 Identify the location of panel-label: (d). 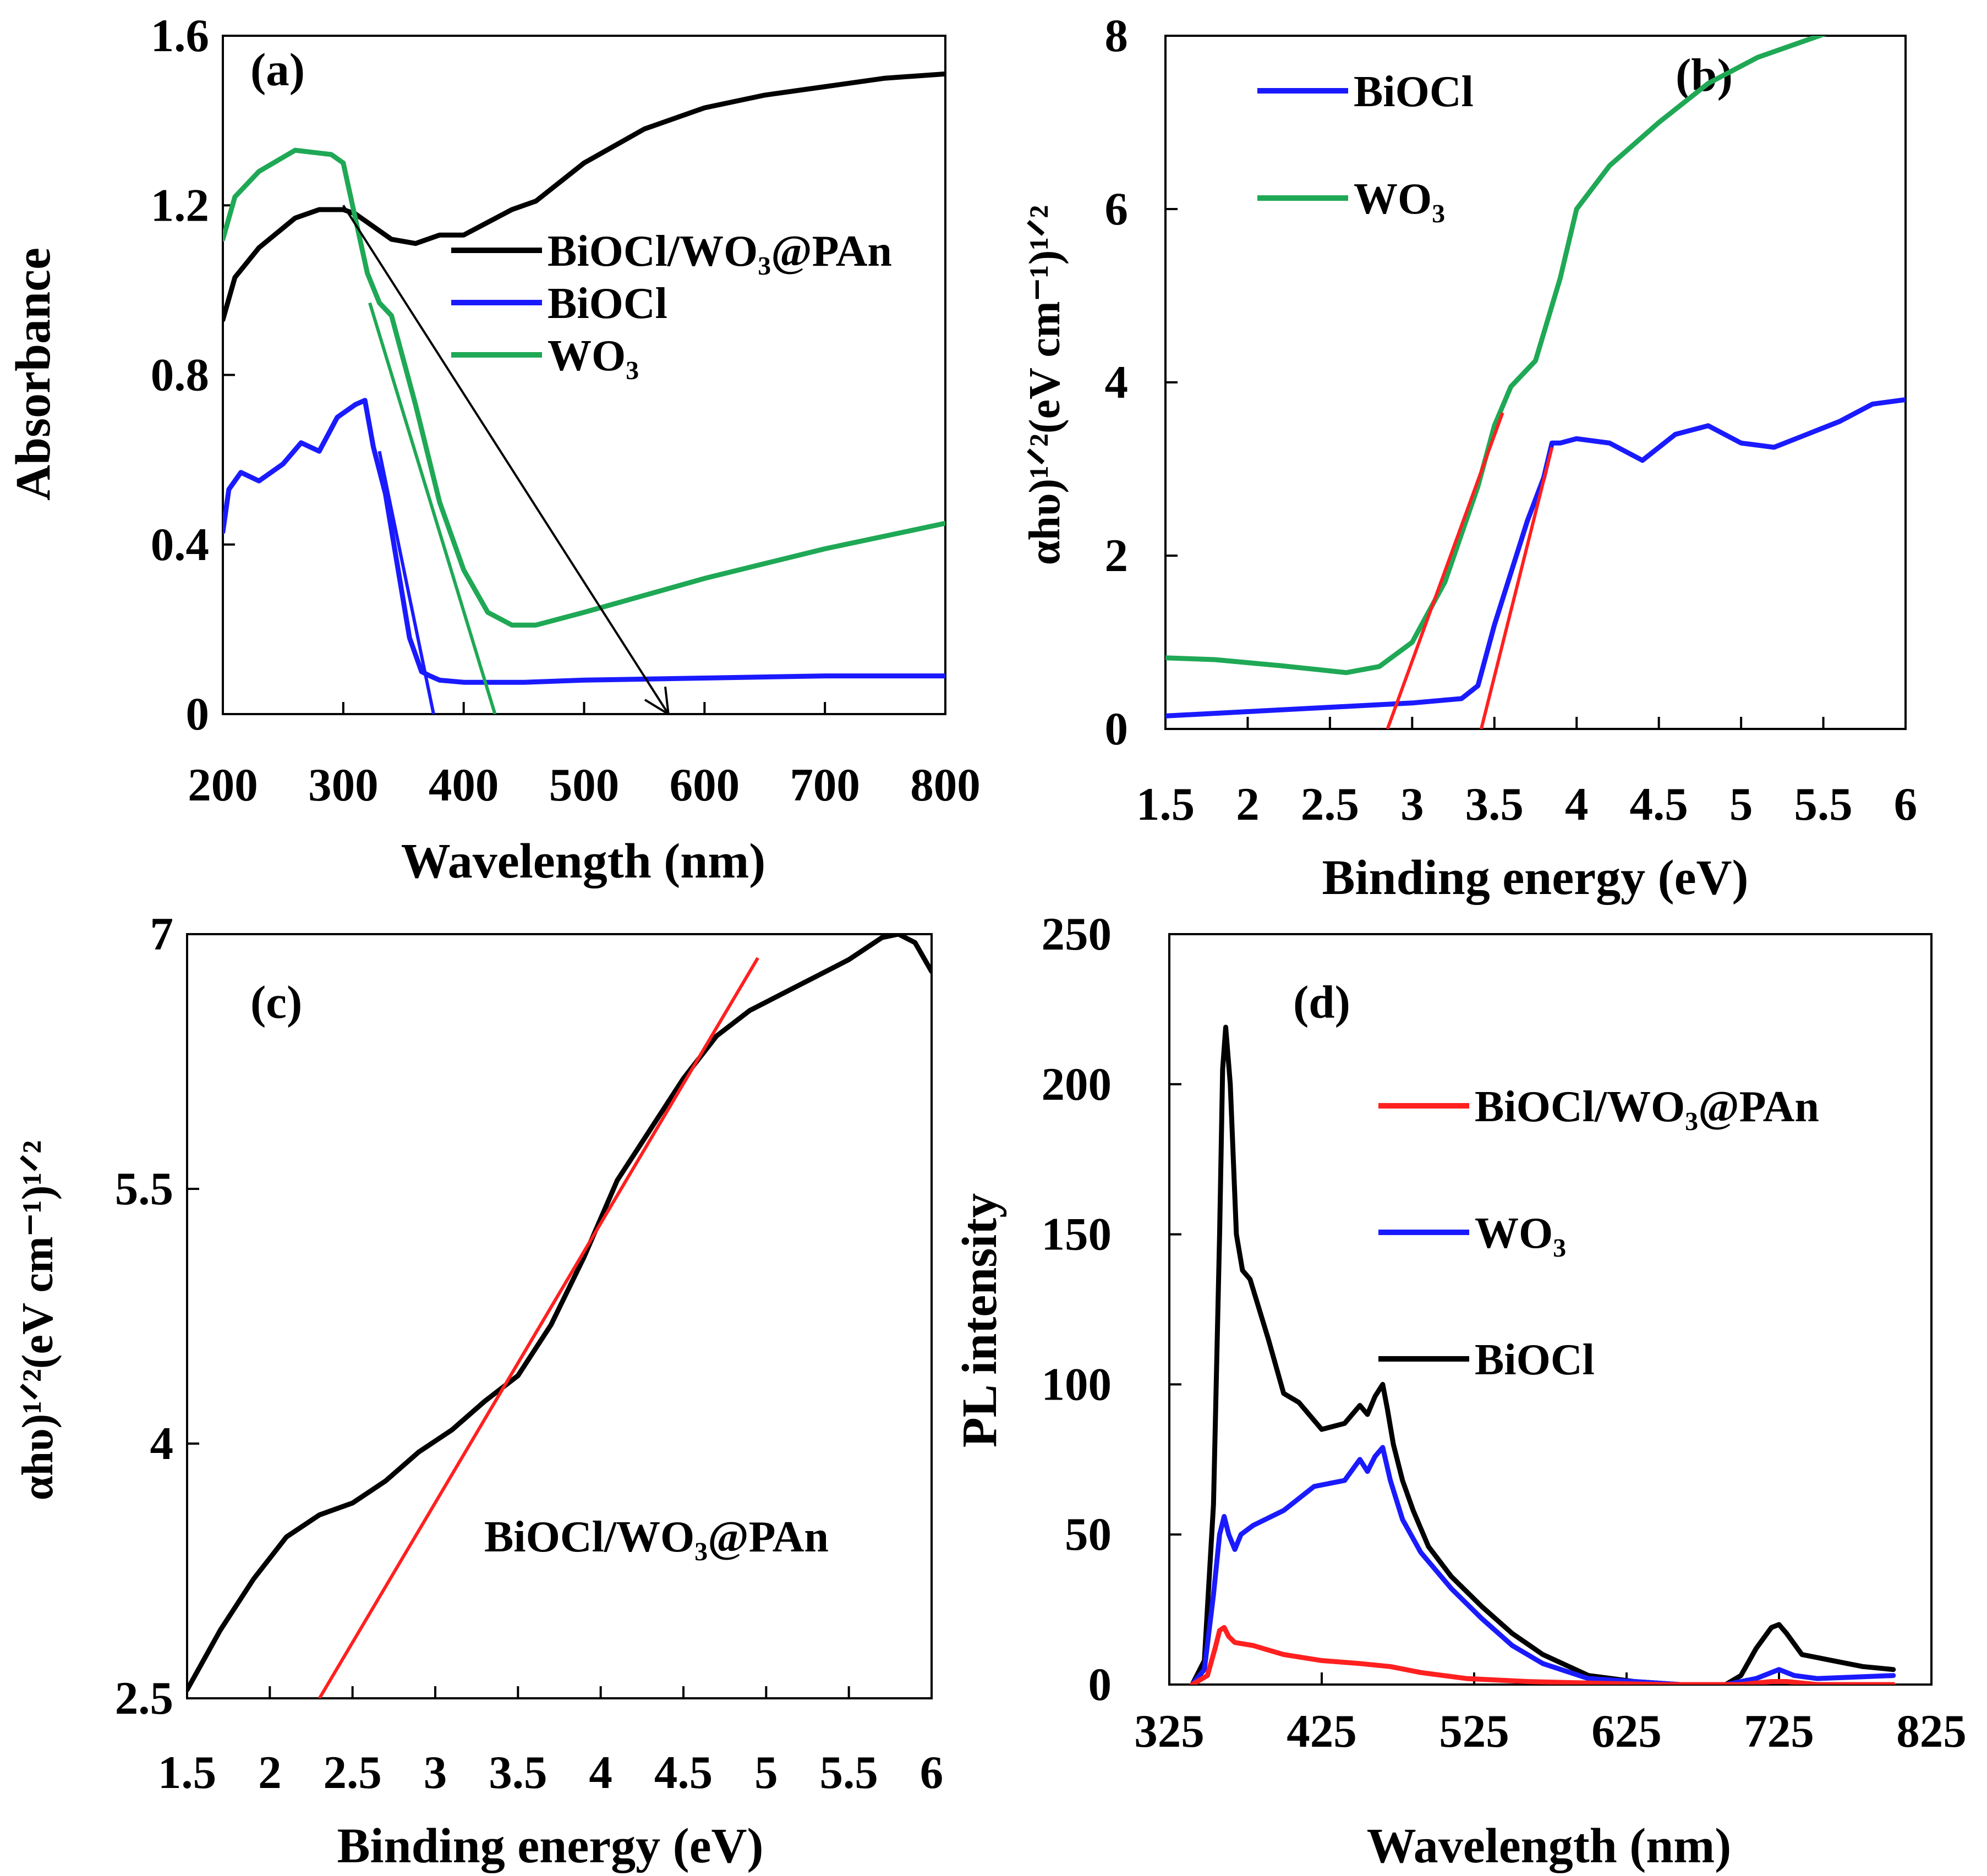
(1322, 1002).